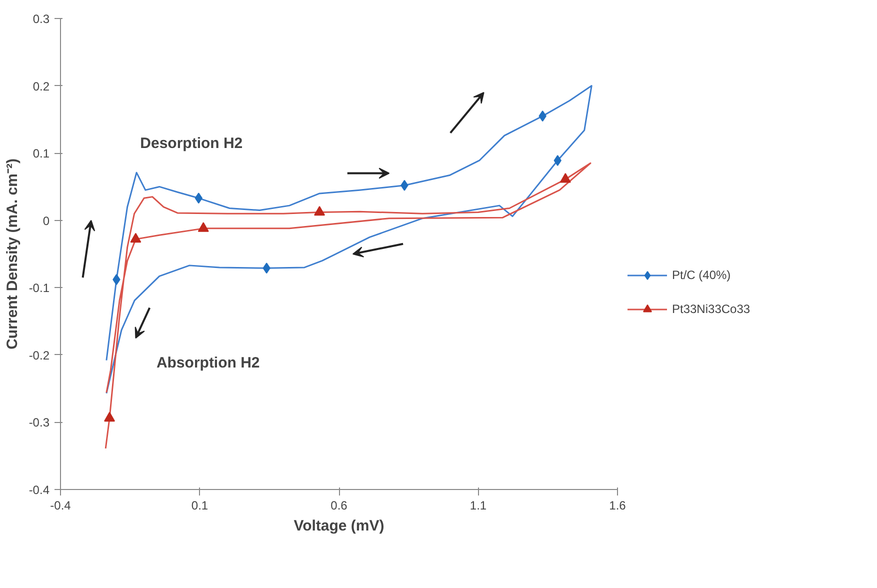 The image size is (877, 588). Describe the element at coordinates (41, 153) in the screenshot. I see `y-tick-label: 0.1` at that location.